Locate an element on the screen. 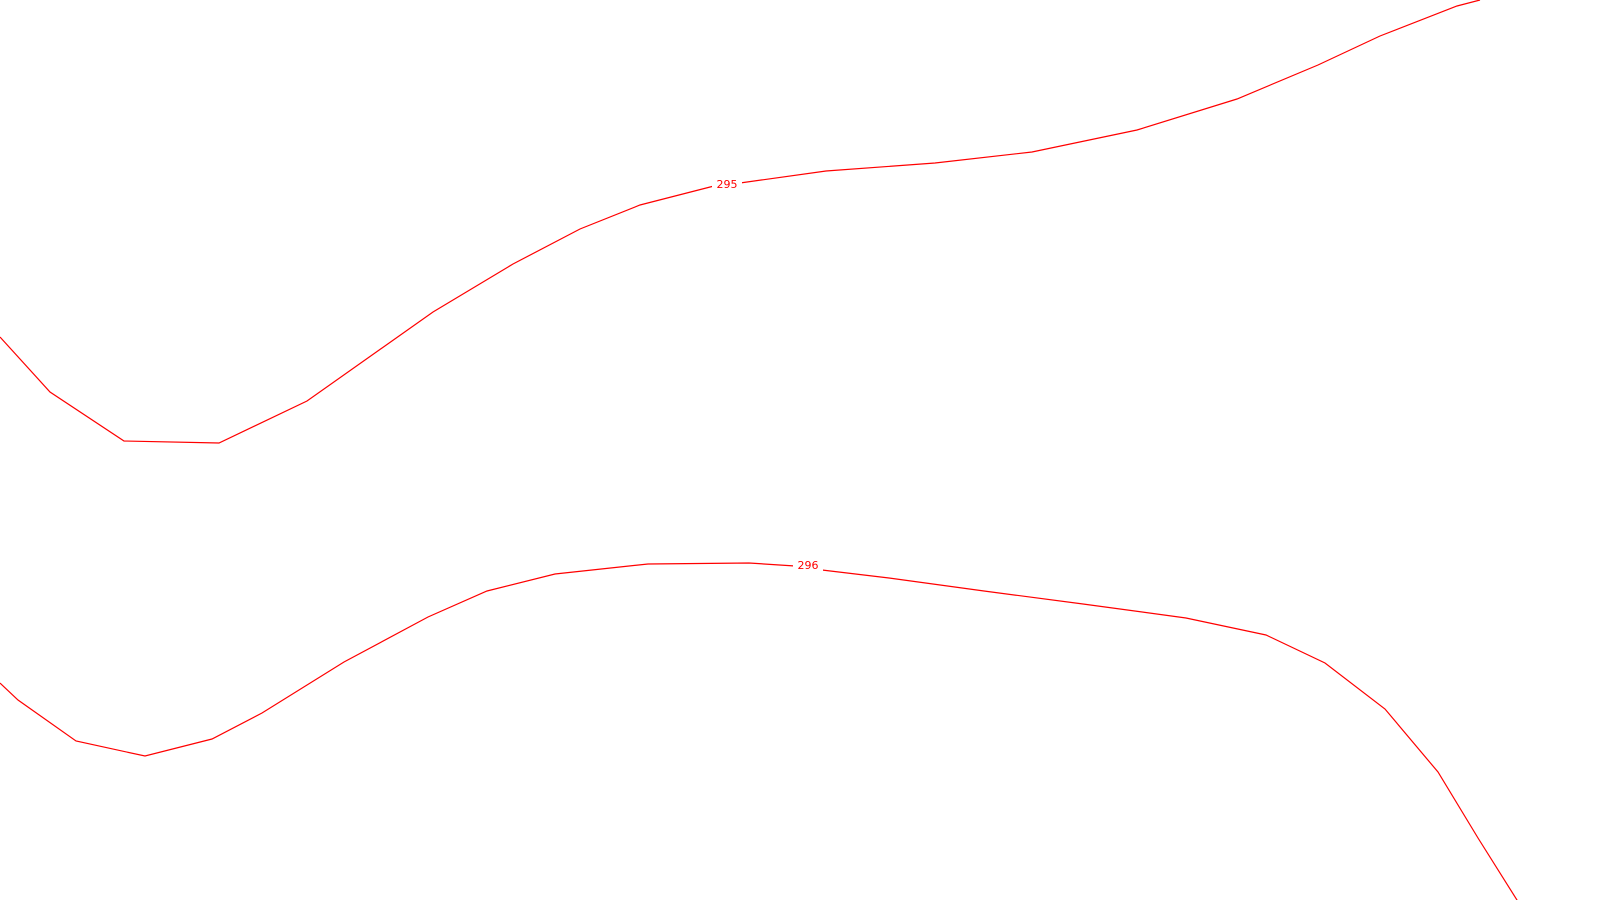 The height and width of the screenshot is (900, 1600). contour-label-295-mask is located at coordinates (727, 185).